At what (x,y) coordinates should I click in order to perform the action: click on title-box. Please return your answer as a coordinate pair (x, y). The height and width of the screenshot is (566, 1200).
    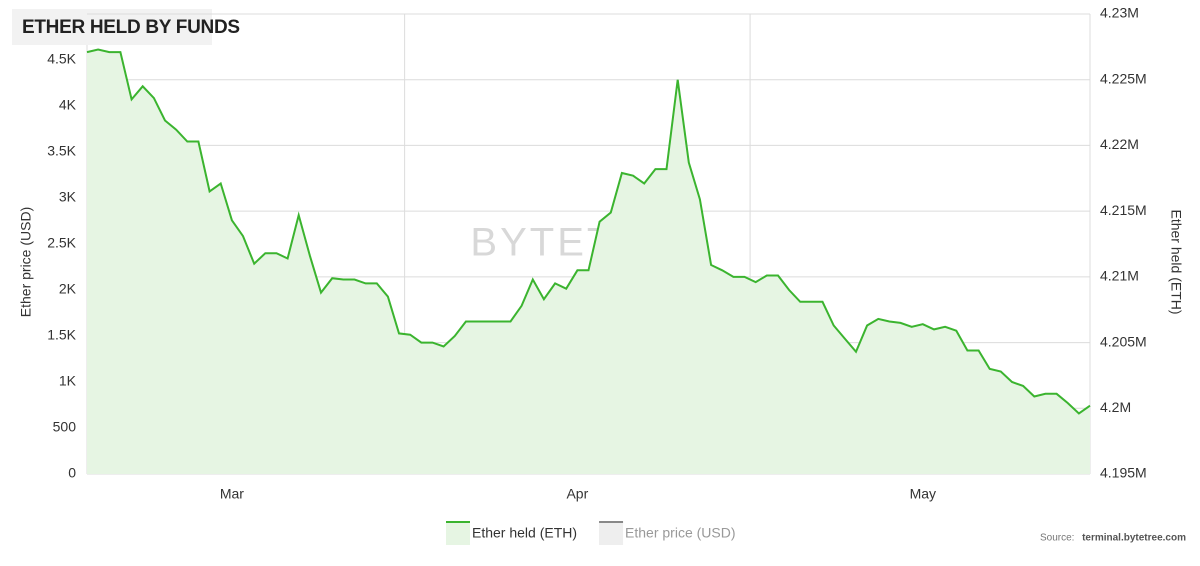
    Looking at the image, I should click on (112, 27).